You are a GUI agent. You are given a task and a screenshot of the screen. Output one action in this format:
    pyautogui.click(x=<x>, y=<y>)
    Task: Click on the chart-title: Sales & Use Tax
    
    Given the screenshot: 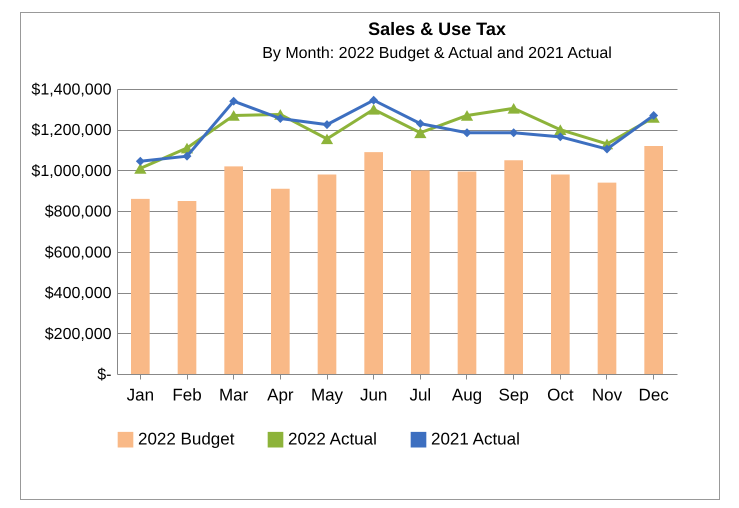 What is the action you would take?
    pyautogui.click(x=437, y=29)
    